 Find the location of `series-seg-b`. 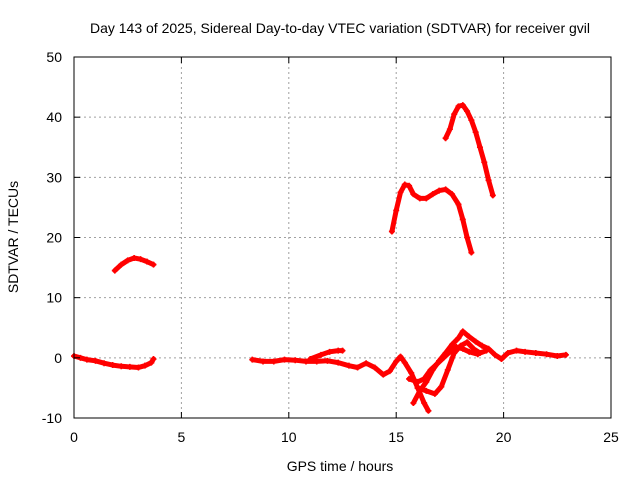

series-seg-b is located at coordinates (134, 264).